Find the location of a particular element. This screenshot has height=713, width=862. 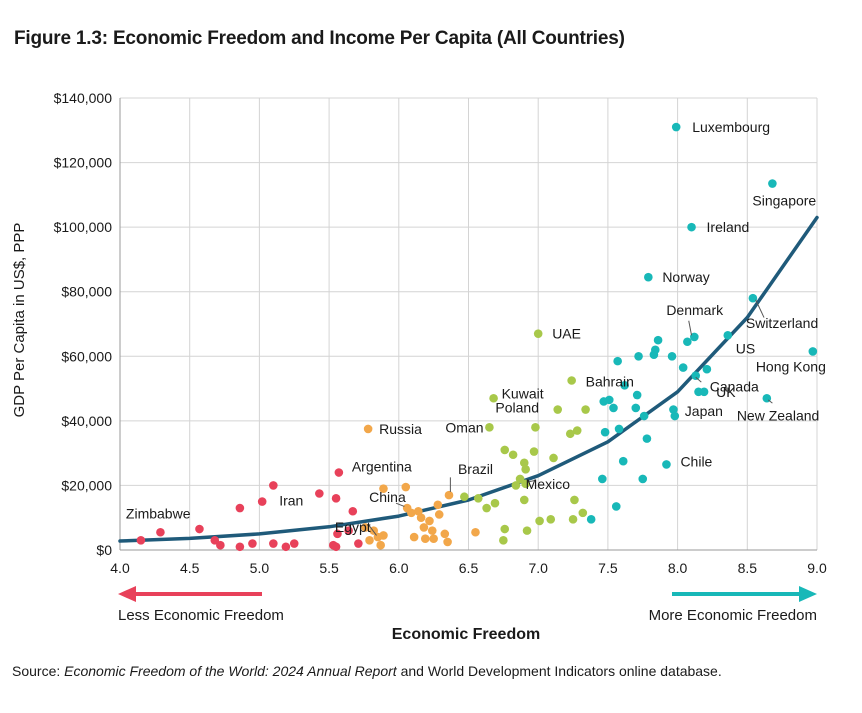

leader-line-mexico is located at coordinates (530, 481).